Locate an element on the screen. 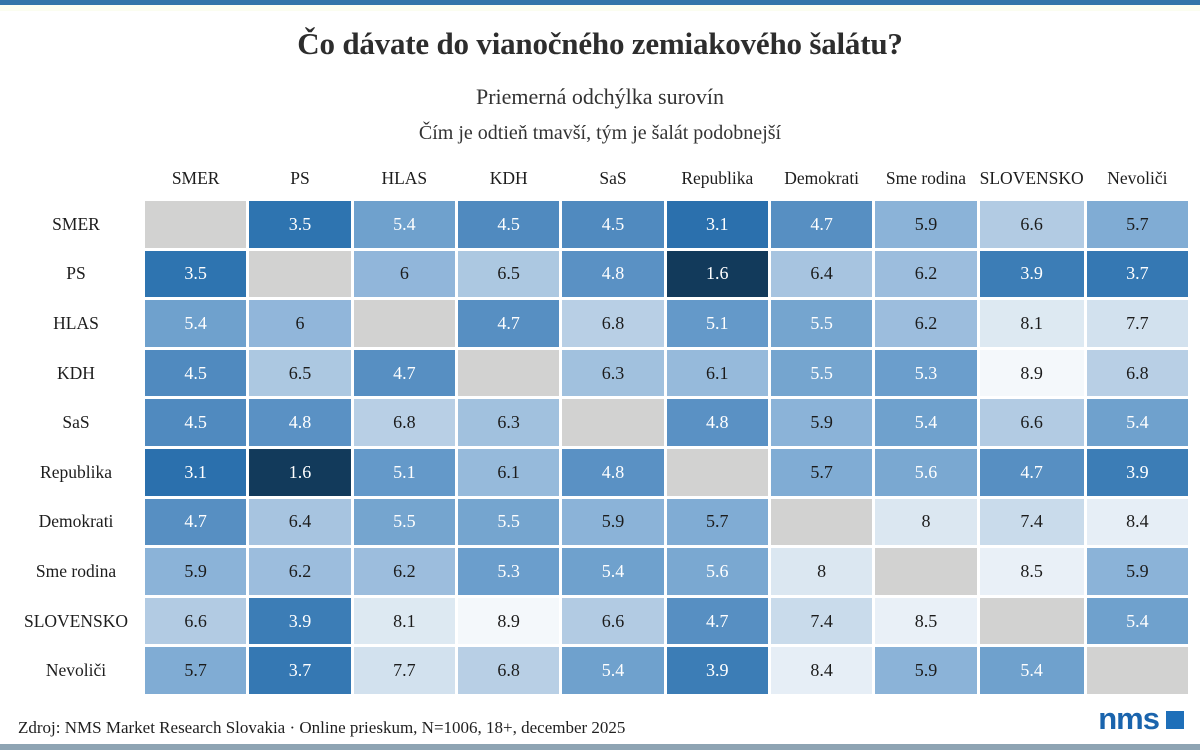  heatmap-cell: 3.1 is located at coordinates (196, 472).